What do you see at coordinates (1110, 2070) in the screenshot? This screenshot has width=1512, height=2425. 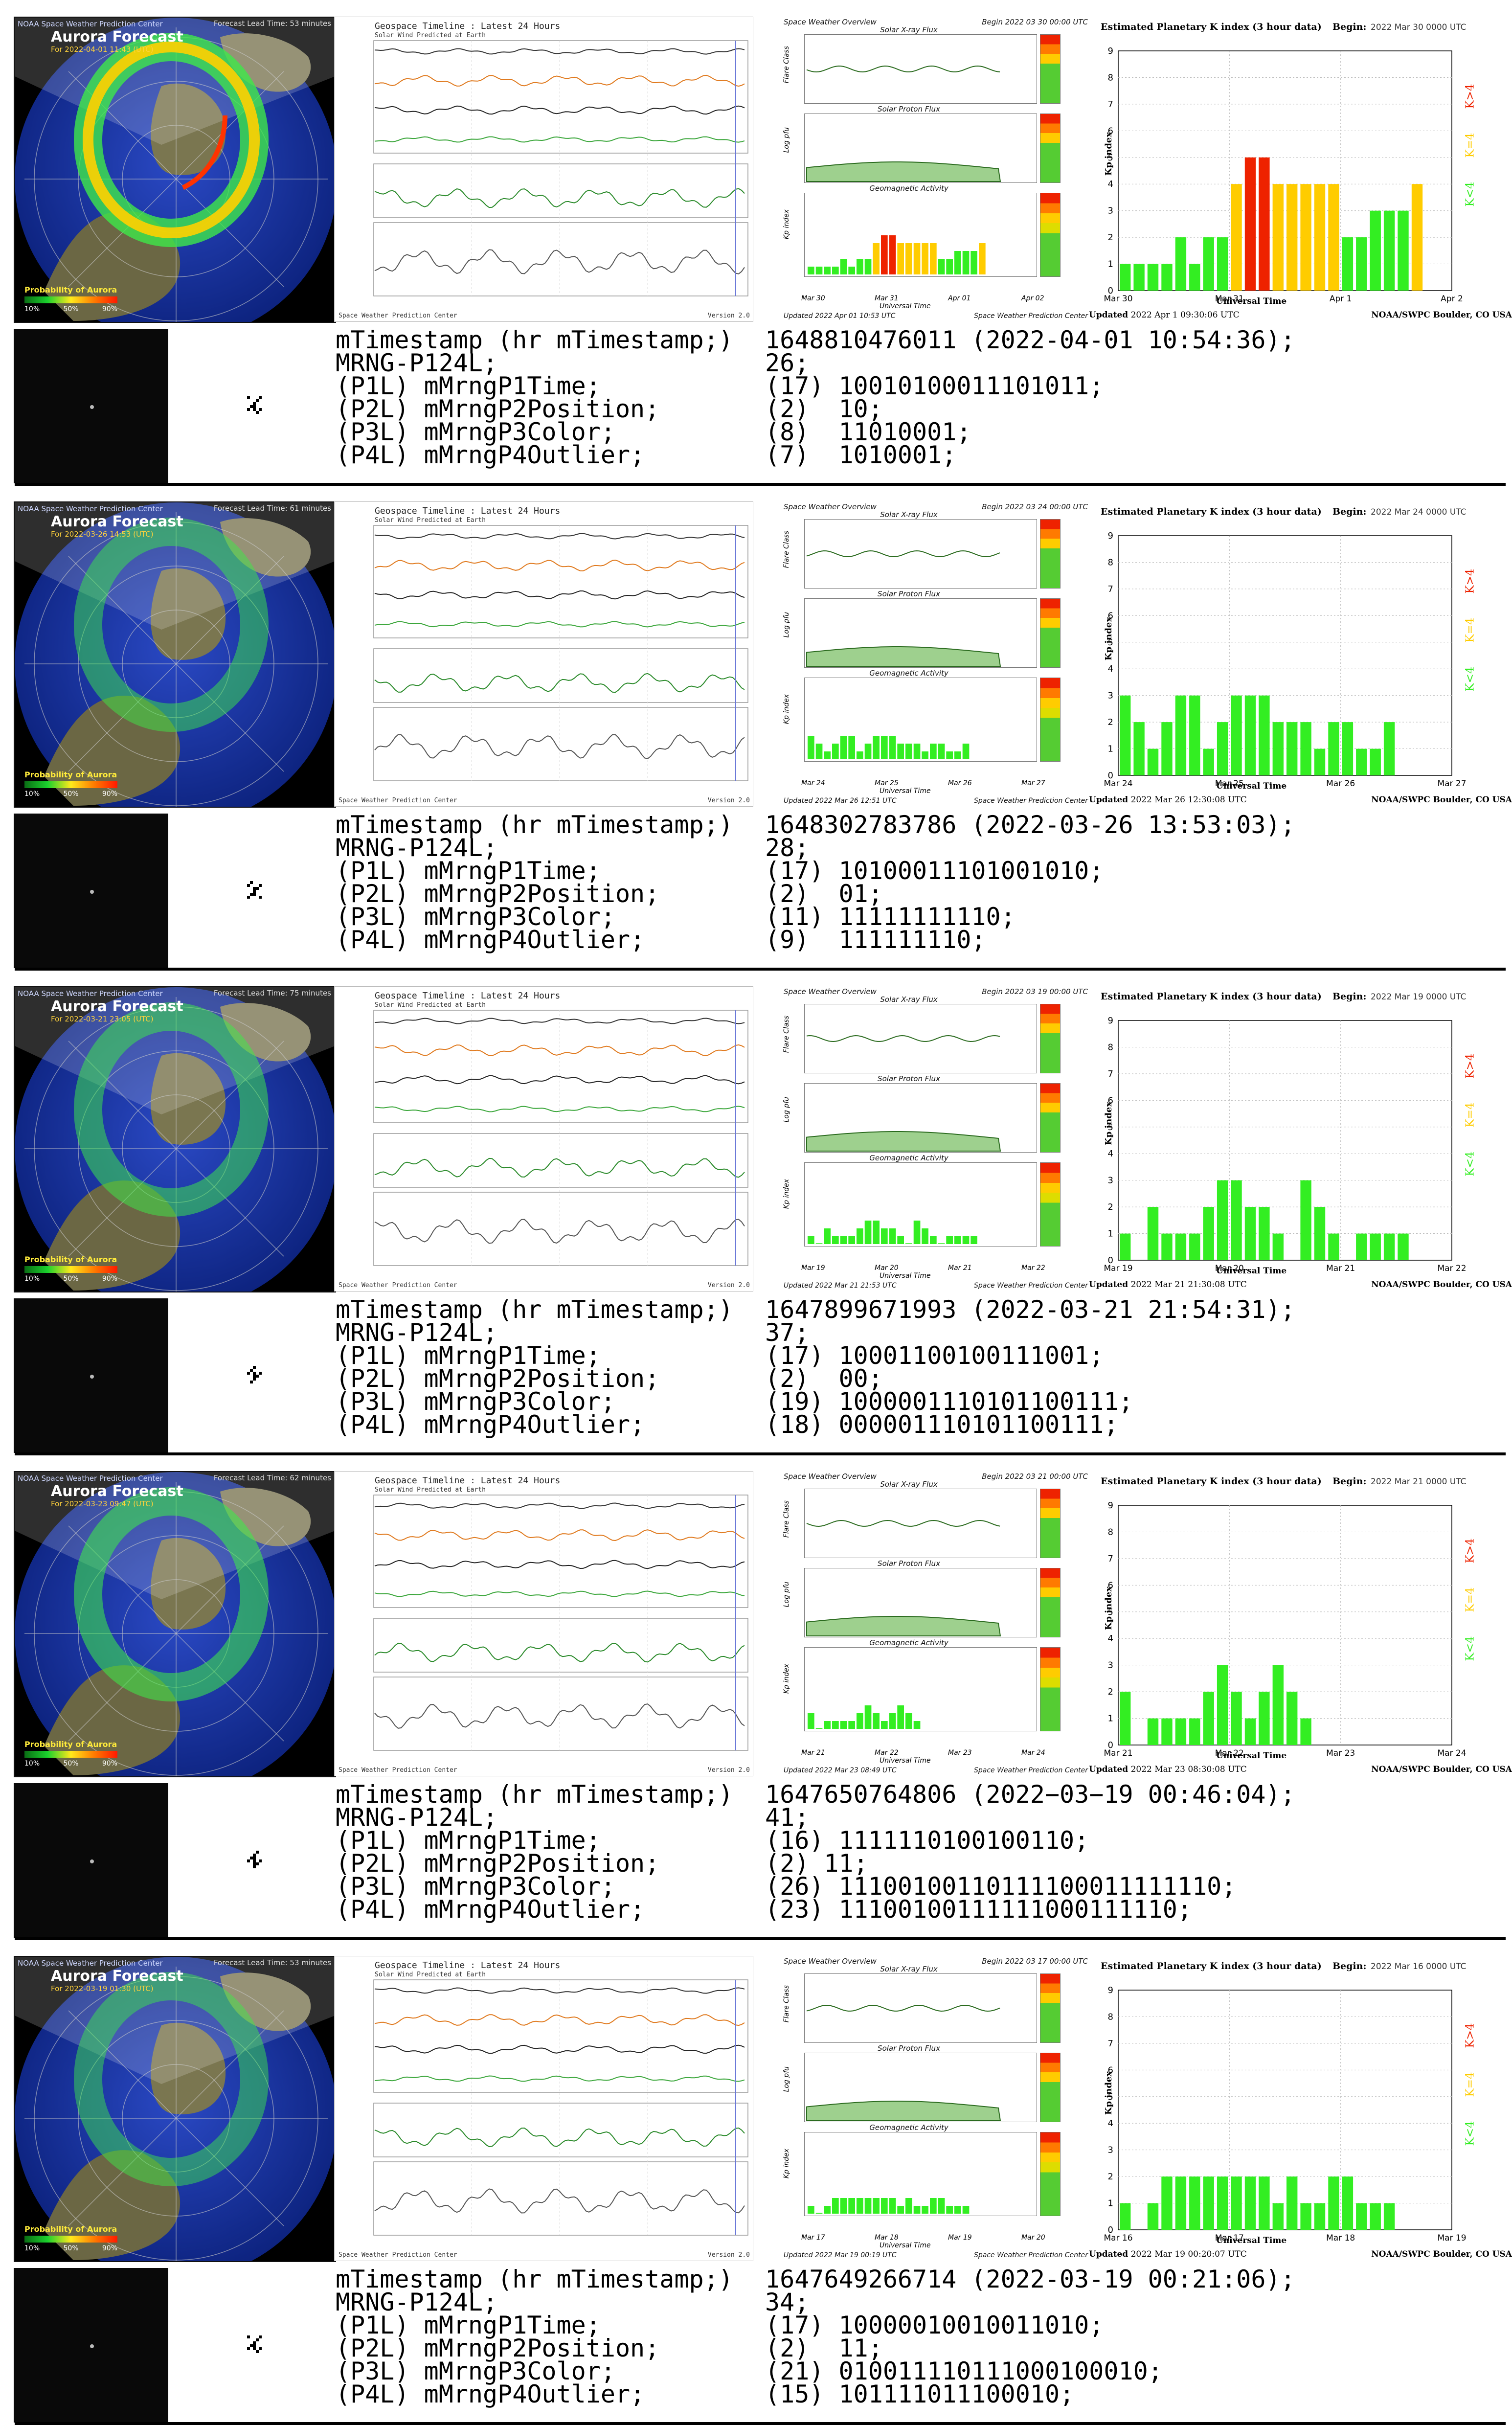 I see `kp-ytick: 6` at bounding box center [1110, 2070].